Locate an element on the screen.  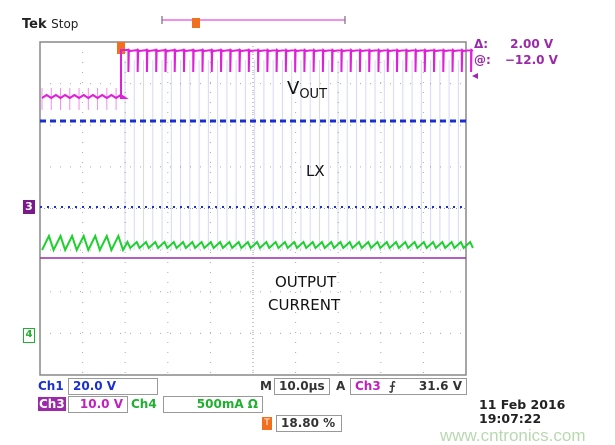
output-current-label-2: CURRENT is located at coordinates (304, 305).